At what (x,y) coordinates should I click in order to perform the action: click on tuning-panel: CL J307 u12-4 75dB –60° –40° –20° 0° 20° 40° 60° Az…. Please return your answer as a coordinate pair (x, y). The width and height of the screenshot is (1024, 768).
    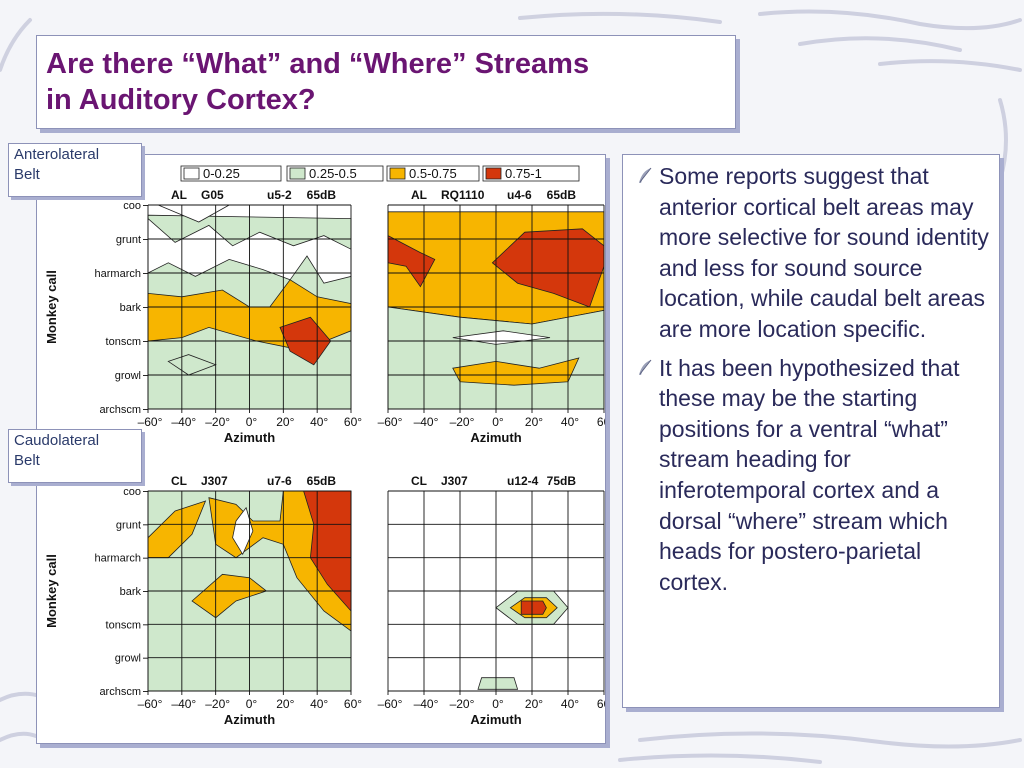
    Looking at the image, I should click on (491, 600).